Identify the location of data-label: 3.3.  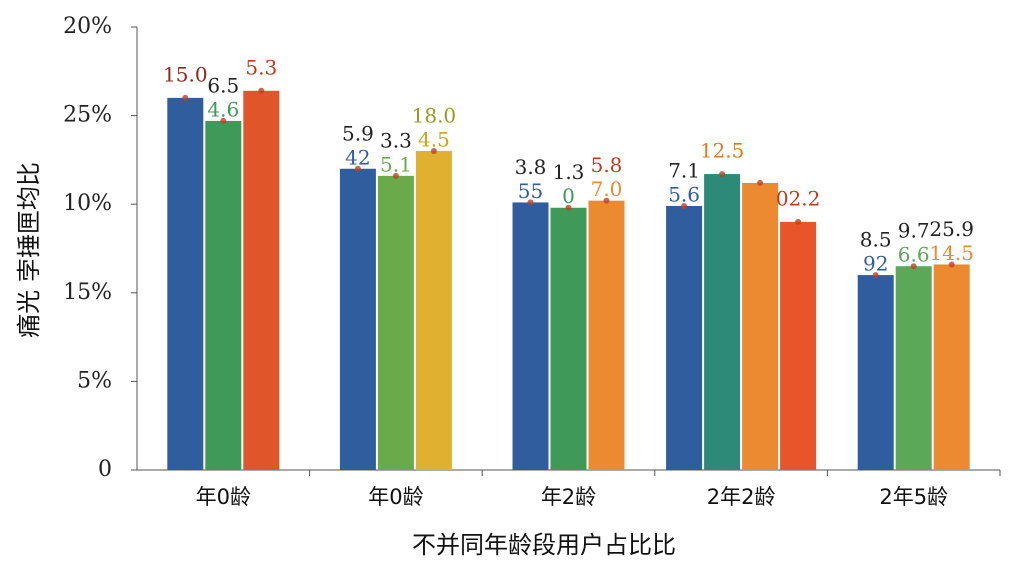
(396, 140).